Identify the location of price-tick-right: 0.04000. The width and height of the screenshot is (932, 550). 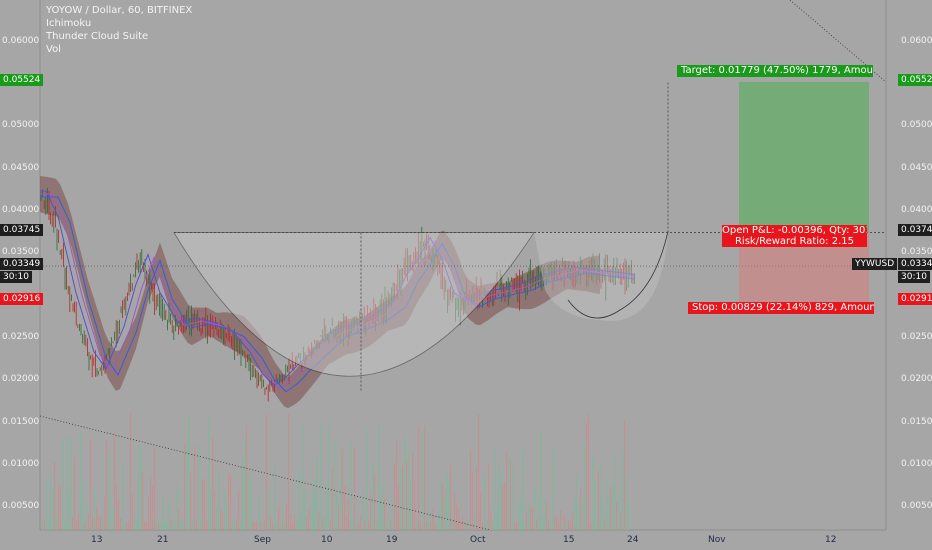
(916, 209).